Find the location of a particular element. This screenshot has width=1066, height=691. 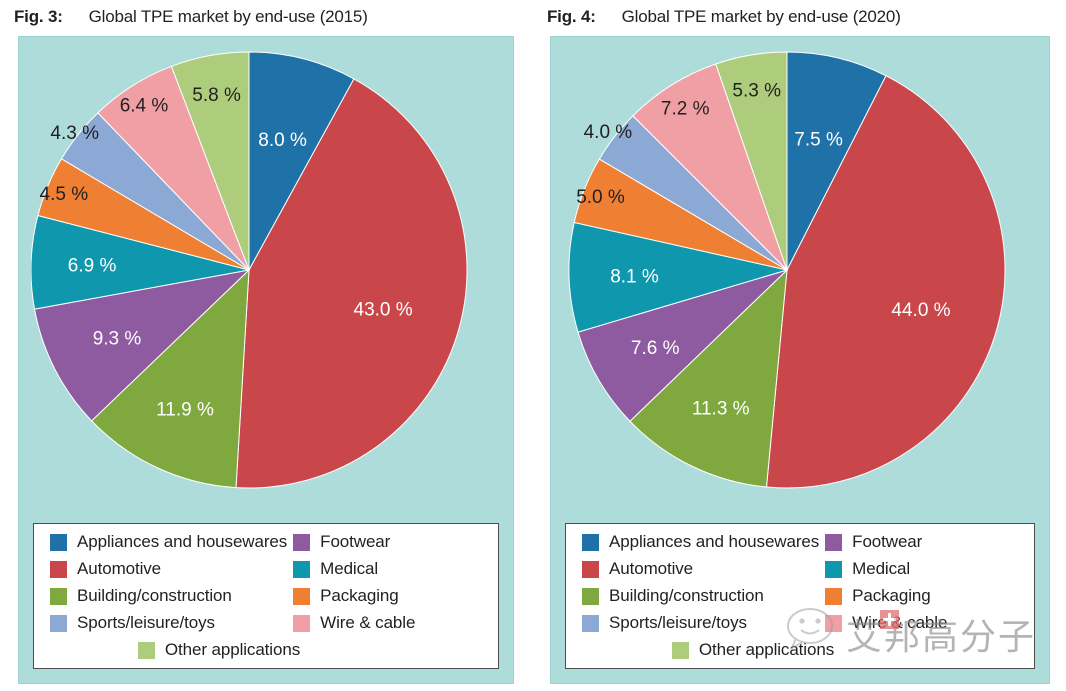

pie-slice-label: 6.9 % is located at coordinates (92, 265).